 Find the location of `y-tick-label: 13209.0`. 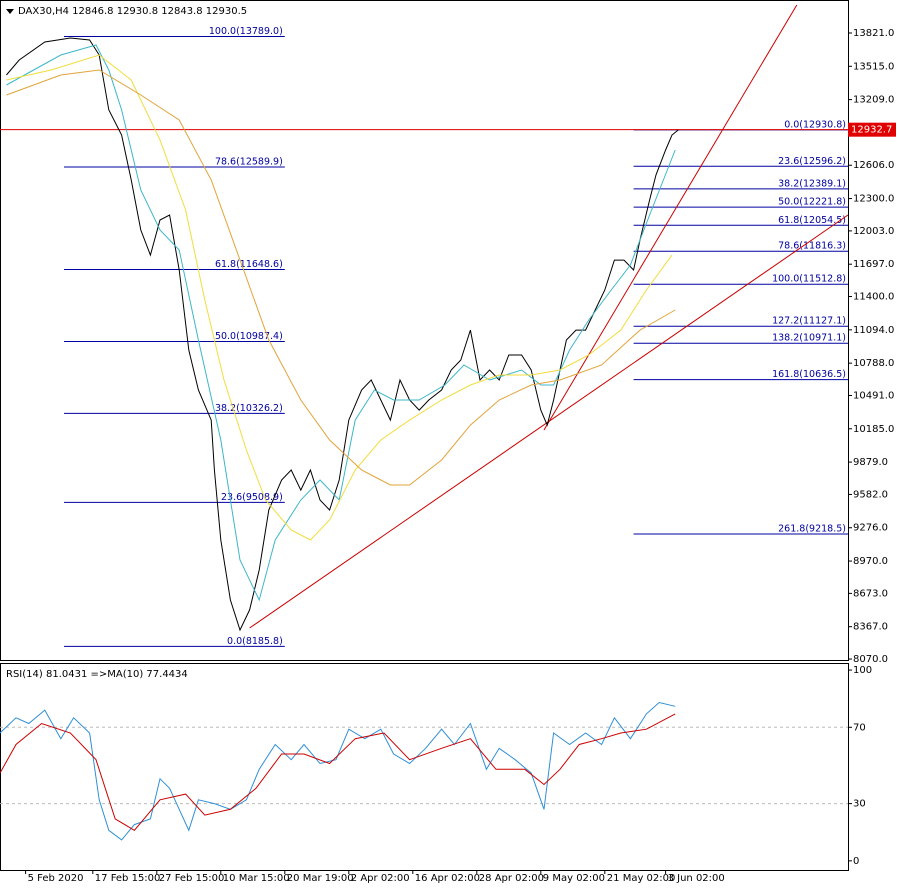

y-tick-label: 13209.0 is located at coordinates (873, 100).